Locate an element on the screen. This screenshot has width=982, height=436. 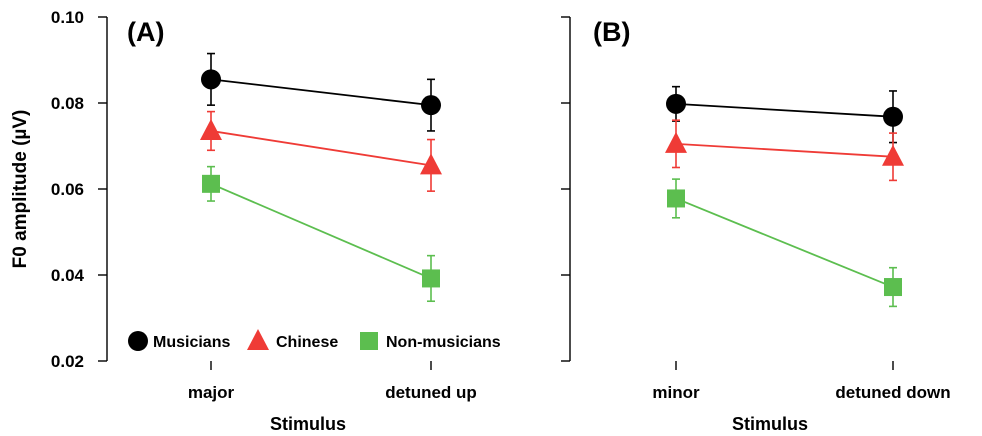
legend-marker-chinese is located at coordinates (258, 339).